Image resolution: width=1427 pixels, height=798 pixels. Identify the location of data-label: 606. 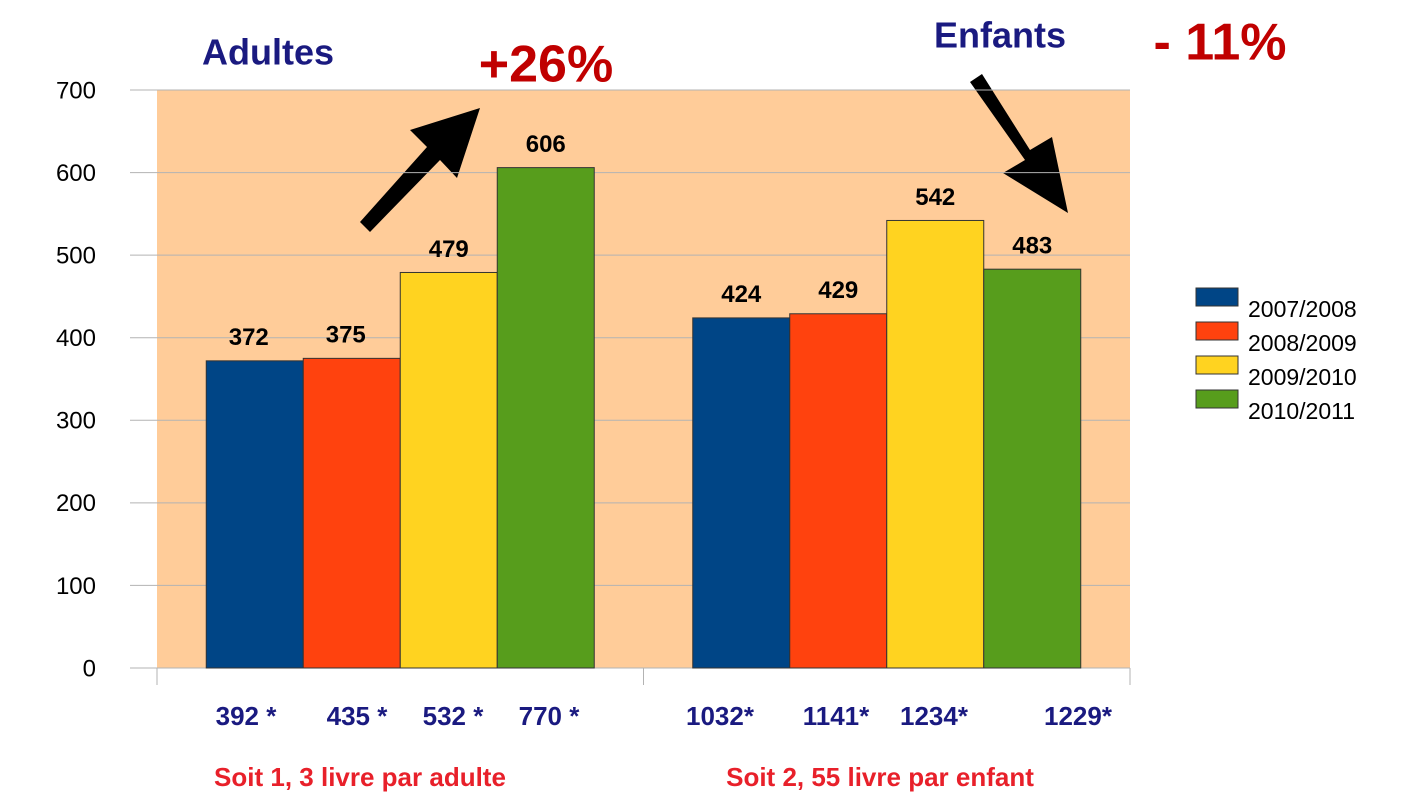
(546, 144).